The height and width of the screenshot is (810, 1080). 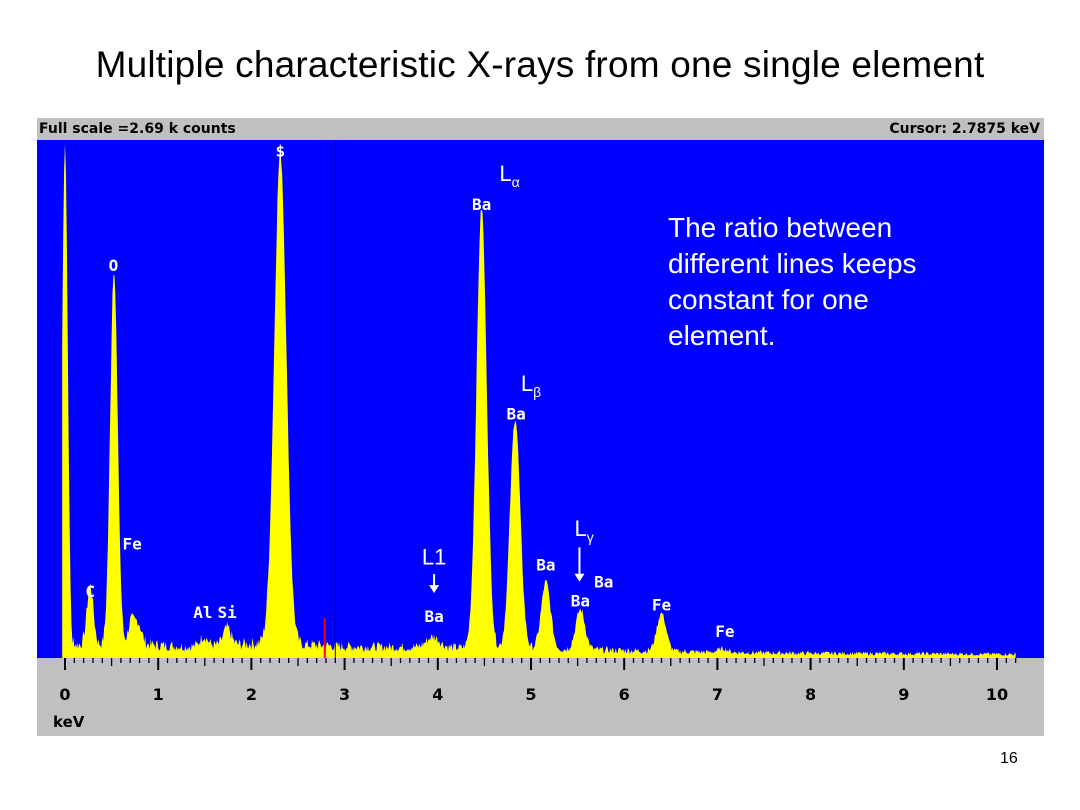 I want to click on x-tick-label: 0, so click(x=64, y=694).